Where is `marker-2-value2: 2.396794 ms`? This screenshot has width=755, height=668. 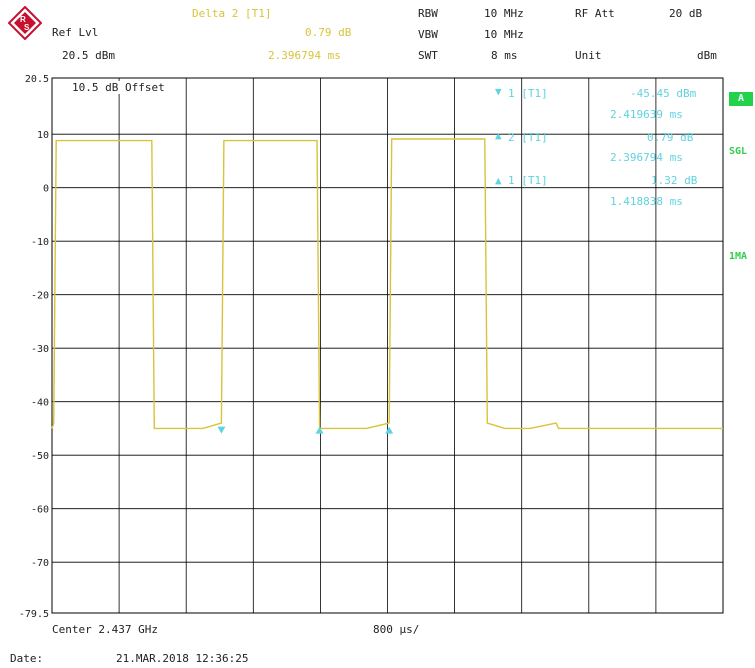
marker-2-value2: 2.396794 ms is located at coordinates (646, 157).